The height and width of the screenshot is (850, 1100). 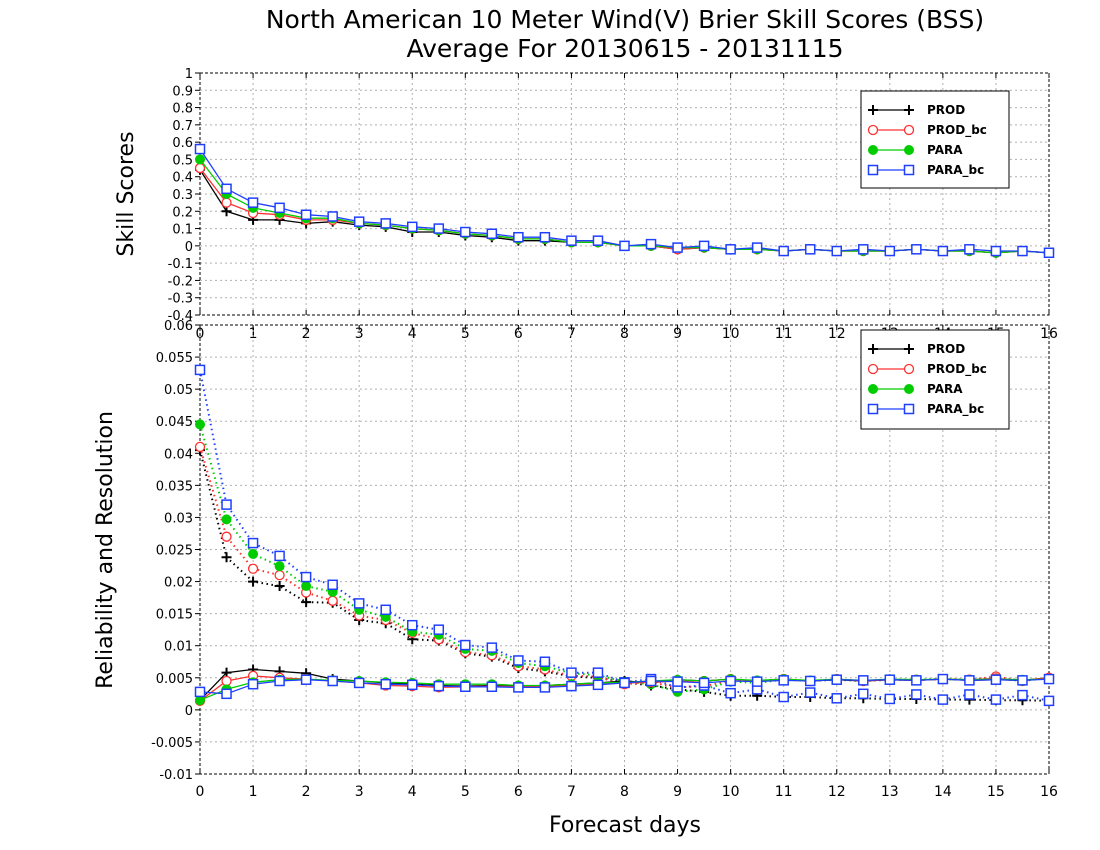 What do you see at coordinates (837, 792) in the screenshot?
I see `x-tick-label: 12` at bounding box center [837, 792].